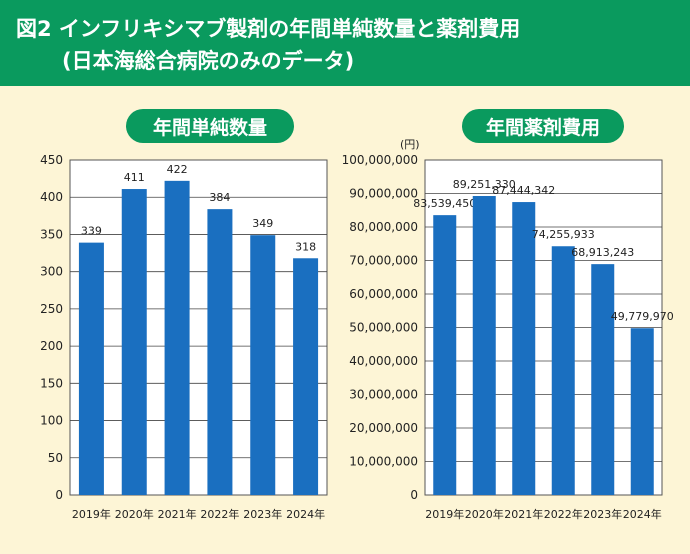 The height and width of the screenshot is (554, 690). What do you see at coordinates (383, 395) in the screenshot?
I see `cost-y-tick-label: 30,000,000` at bounding box center [383, 395].